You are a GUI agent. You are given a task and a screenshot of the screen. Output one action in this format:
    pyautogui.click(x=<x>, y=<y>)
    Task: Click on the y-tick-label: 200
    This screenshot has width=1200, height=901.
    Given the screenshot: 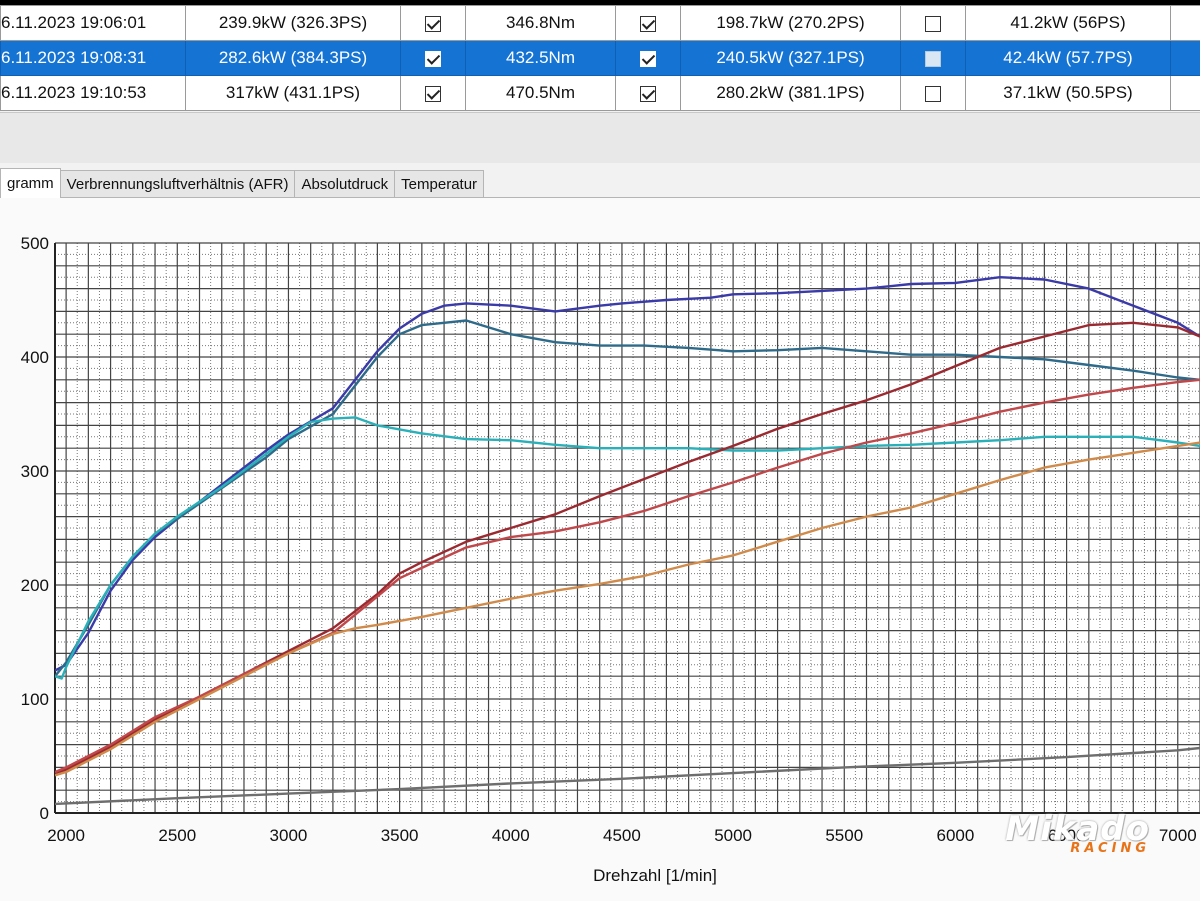 What is the action you would take?
    pyautogui.click(x=35, y=585)
    